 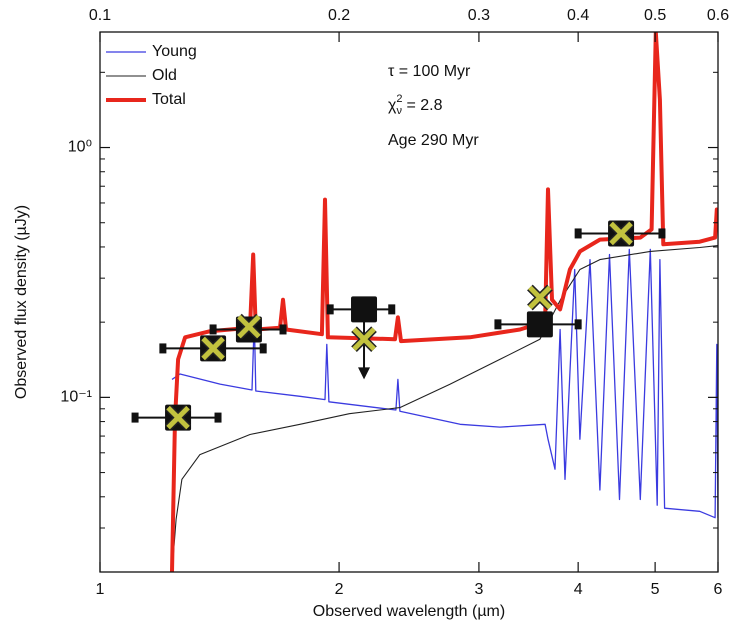 What do you see at coordinates (718, 15) in the screenshot?
I see `x2-tick-label: 0.6` at bounding box center [718, 15].